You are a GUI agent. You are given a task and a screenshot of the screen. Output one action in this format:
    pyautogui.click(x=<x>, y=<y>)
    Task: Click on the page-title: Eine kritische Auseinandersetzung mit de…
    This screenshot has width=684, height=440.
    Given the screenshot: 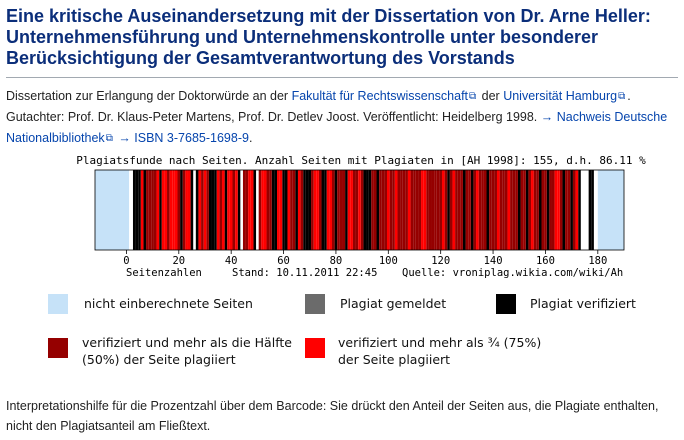 What is the action you would take?
    pyautogui.click(x=328, y=37)
    